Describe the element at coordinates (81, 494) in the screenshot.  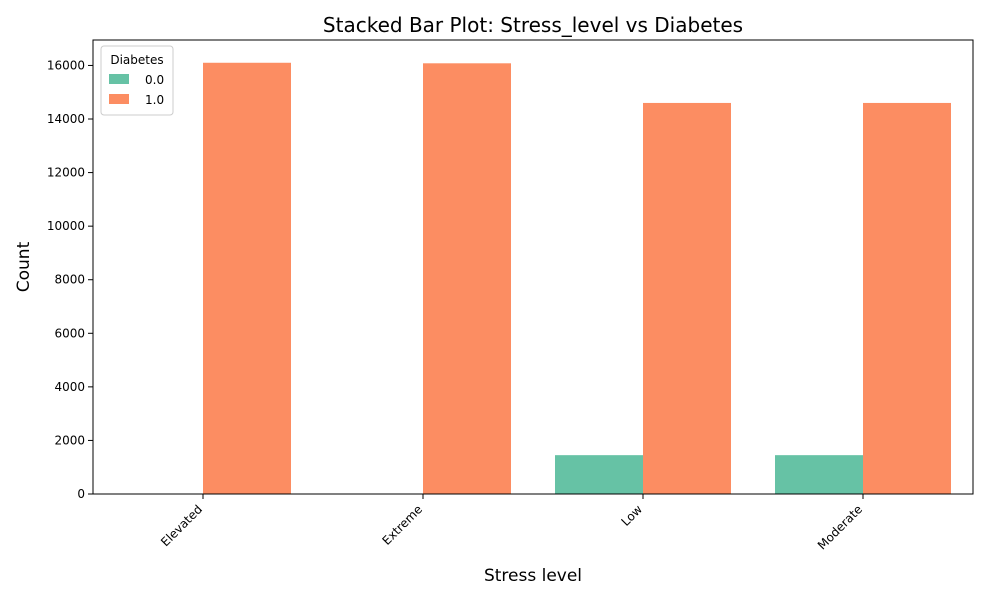
I see `y-tick-label: 0` at that location.